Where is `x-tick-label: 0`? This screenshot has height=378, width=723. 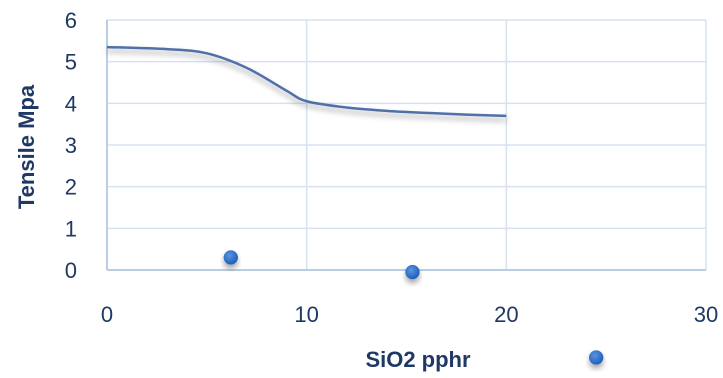
x-tick-label: 0 is located at coordinates (107, 314).